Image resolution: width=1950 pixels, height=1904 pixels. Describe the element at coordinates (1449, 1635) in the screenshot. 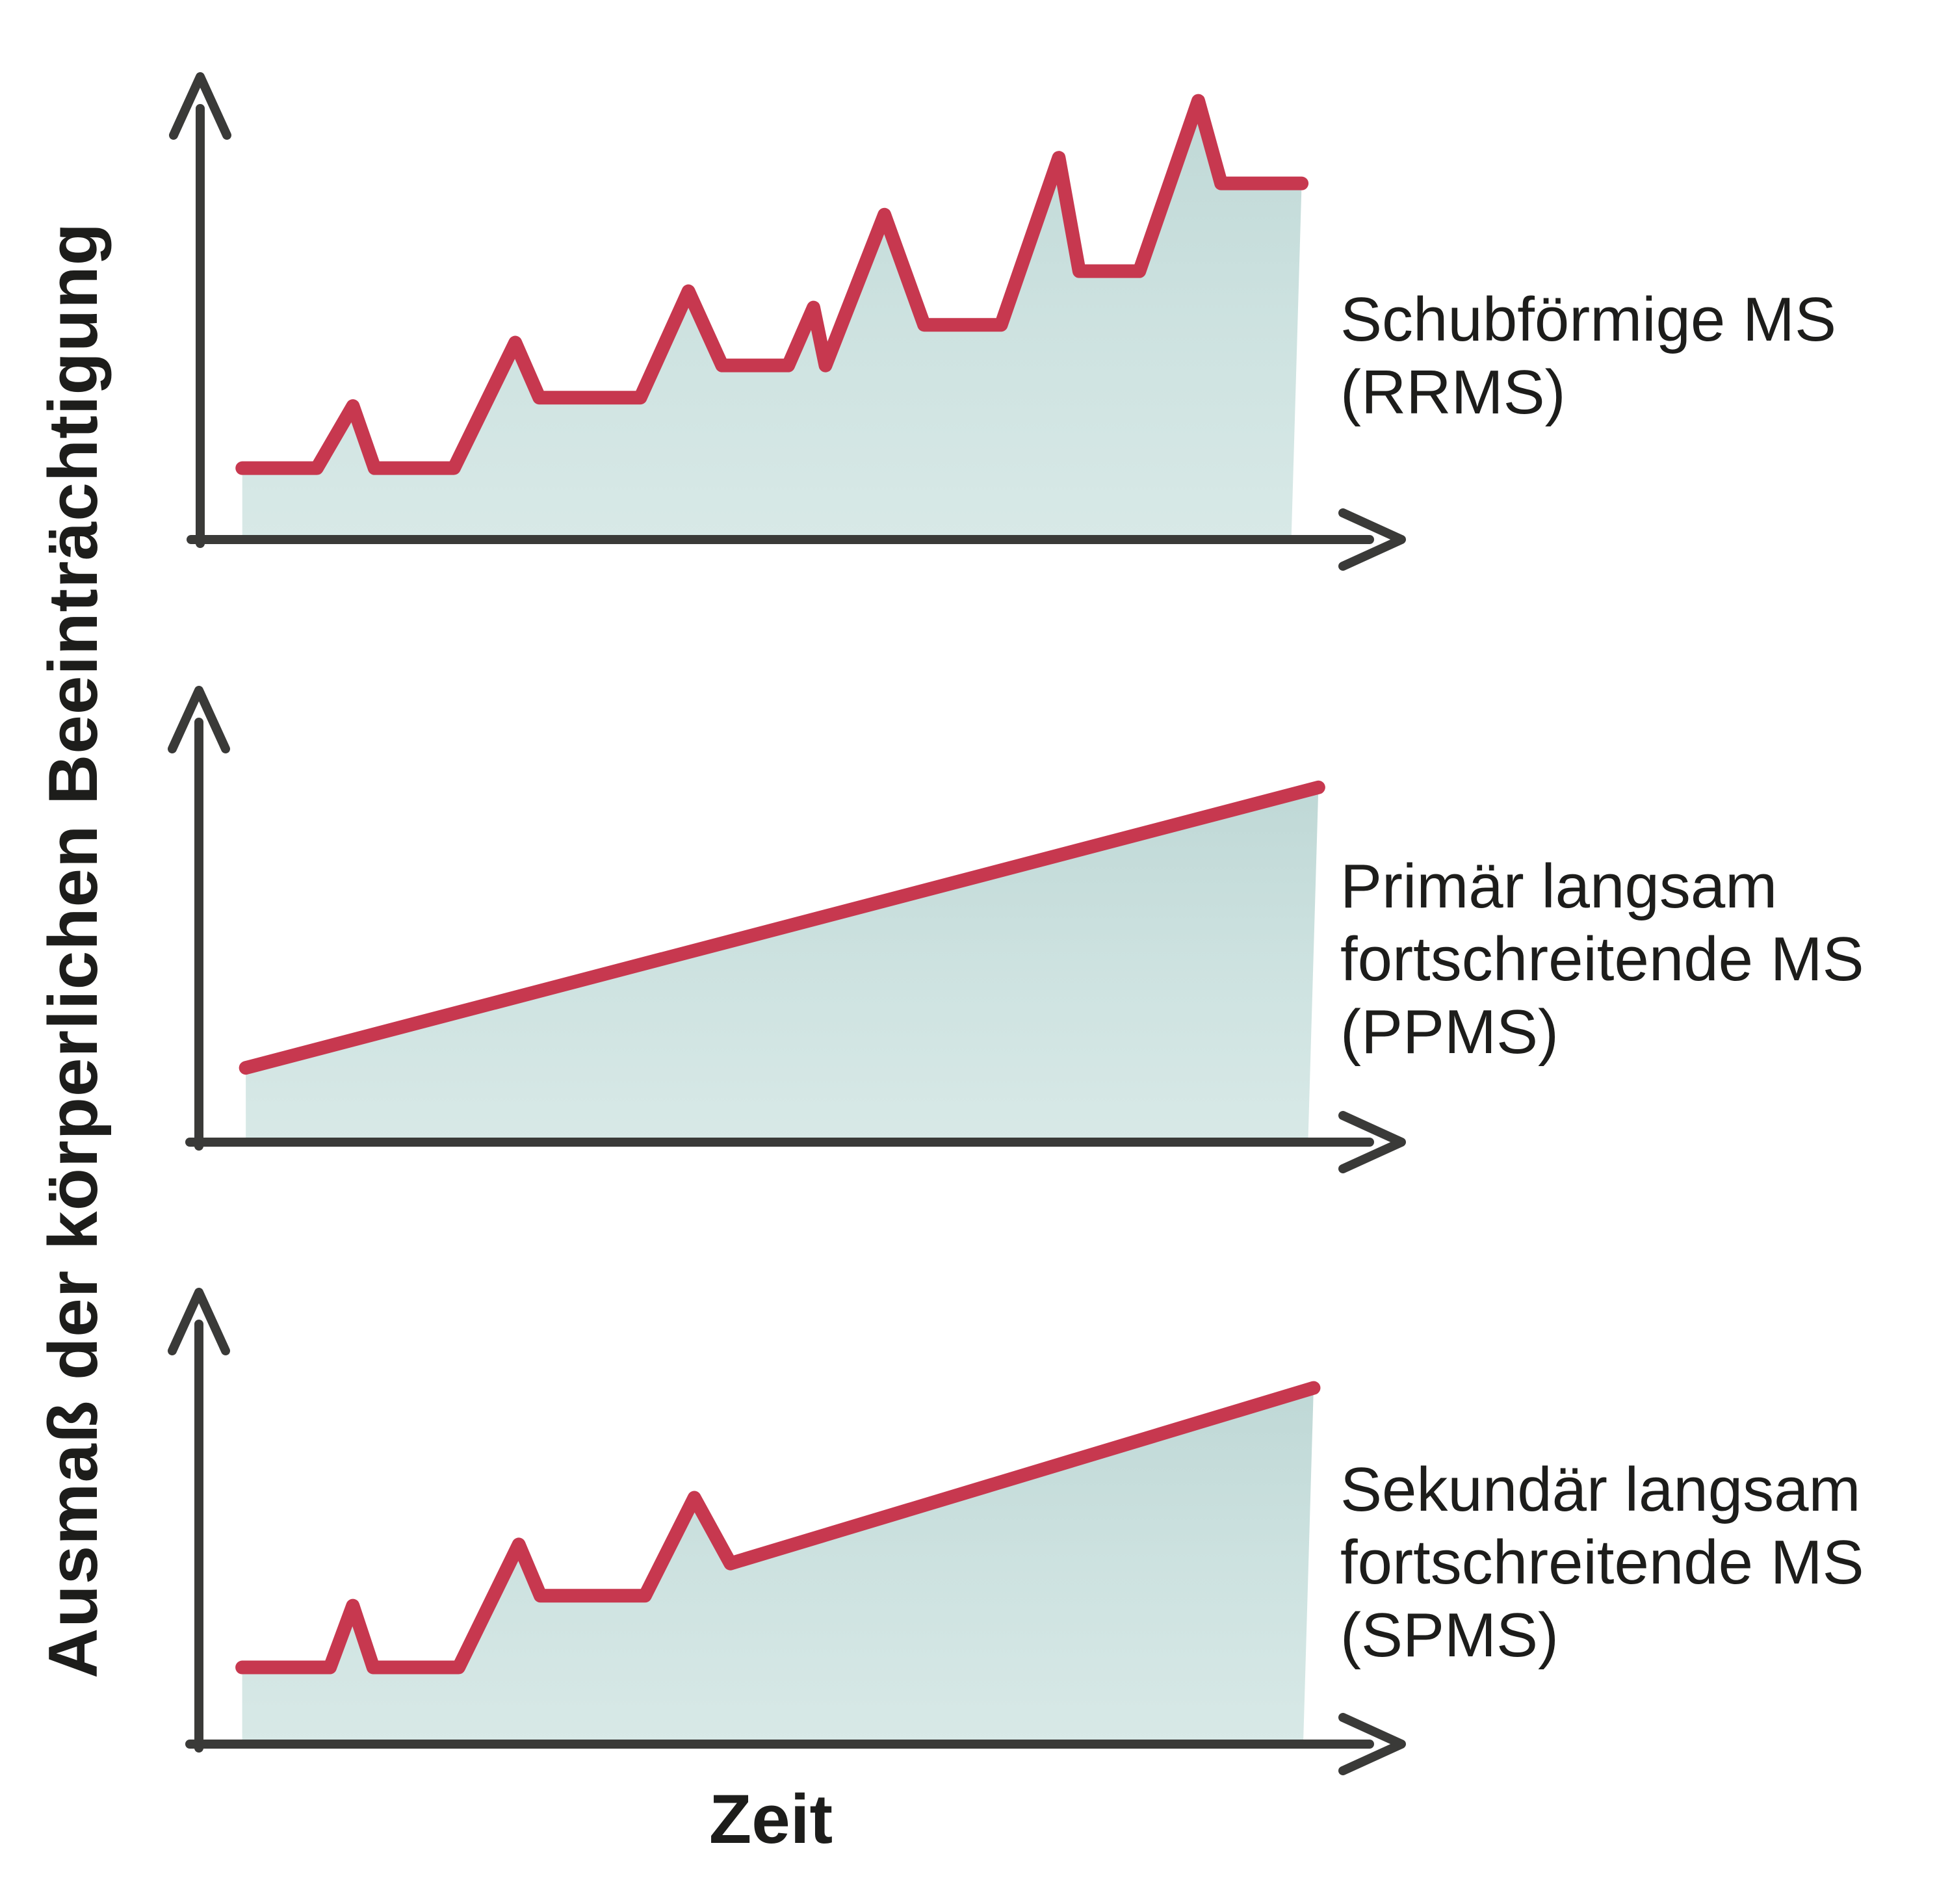

I see `curve-label-line: (SPMS)` at that location.